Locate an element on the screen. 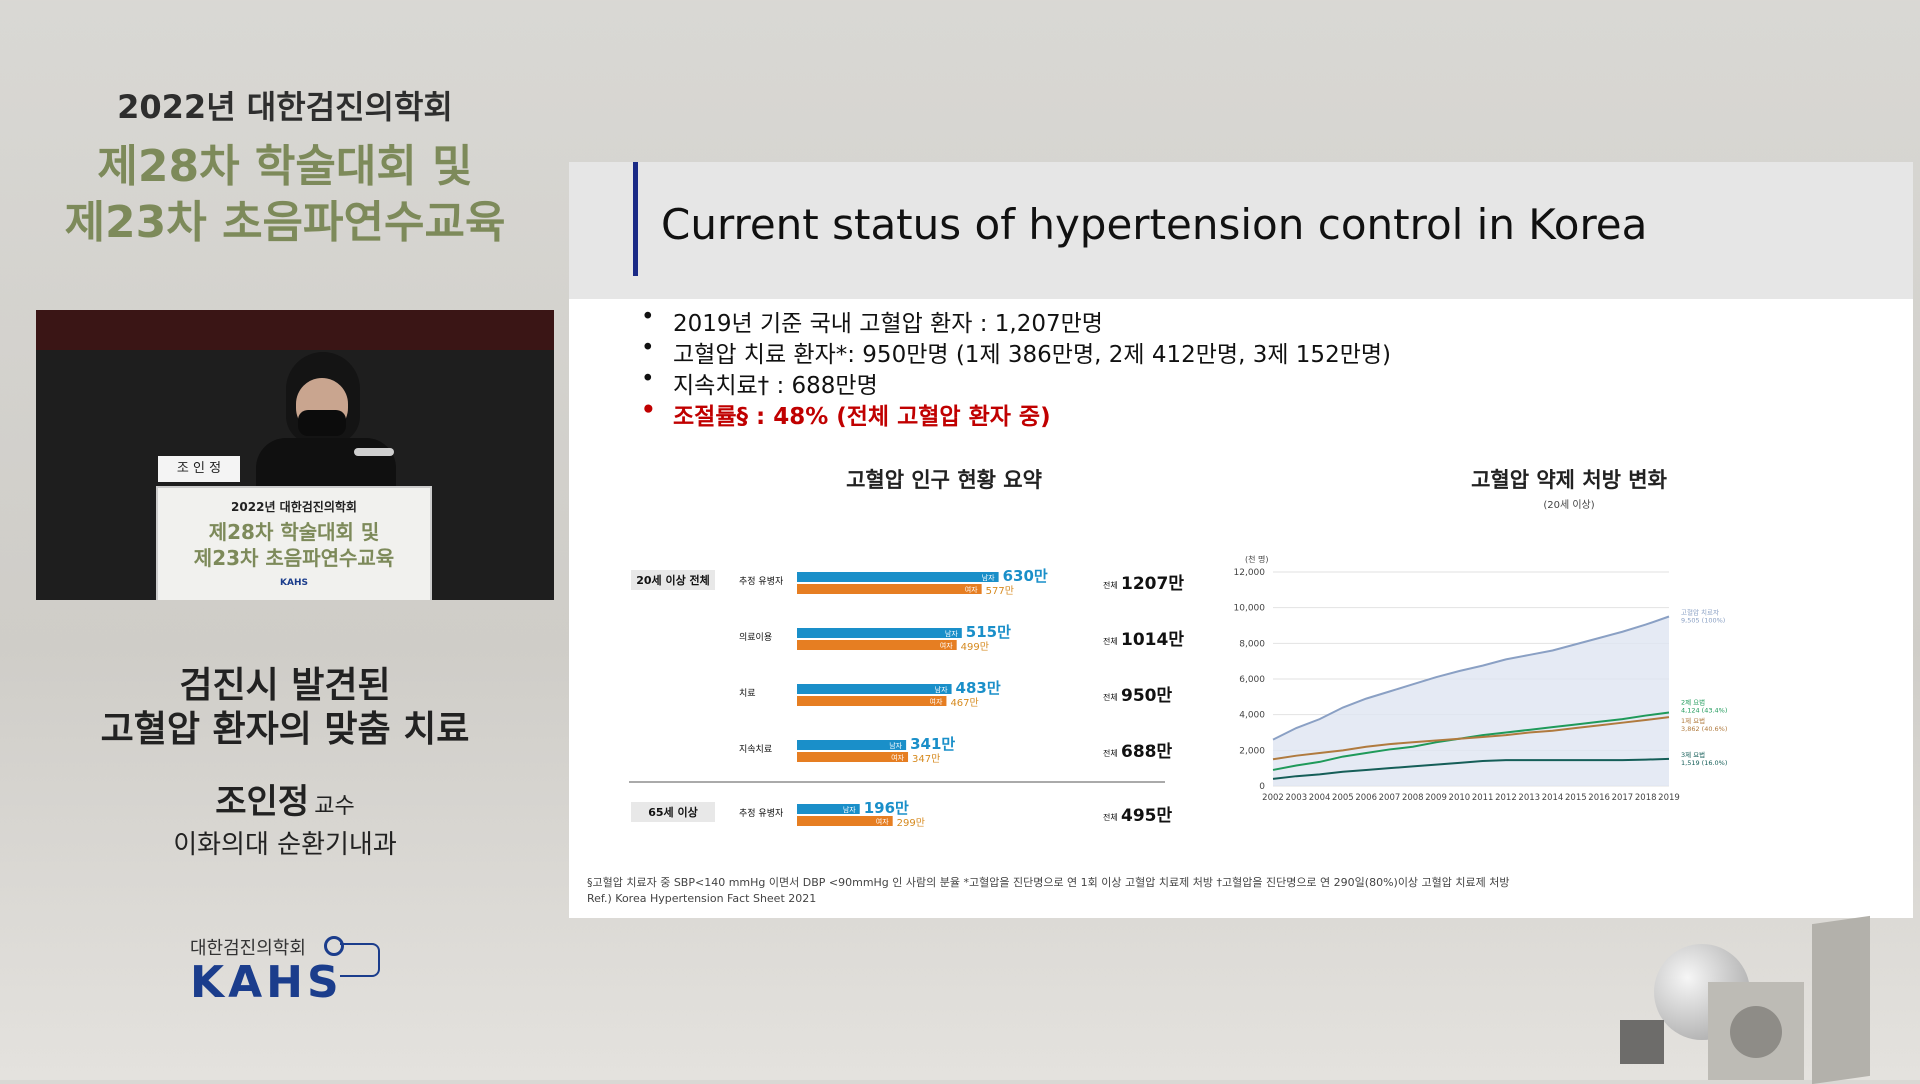 The width and height of the screenshot is (1920, 1084). category-label: 추정 유병자 is located at coordinates (761, 813).